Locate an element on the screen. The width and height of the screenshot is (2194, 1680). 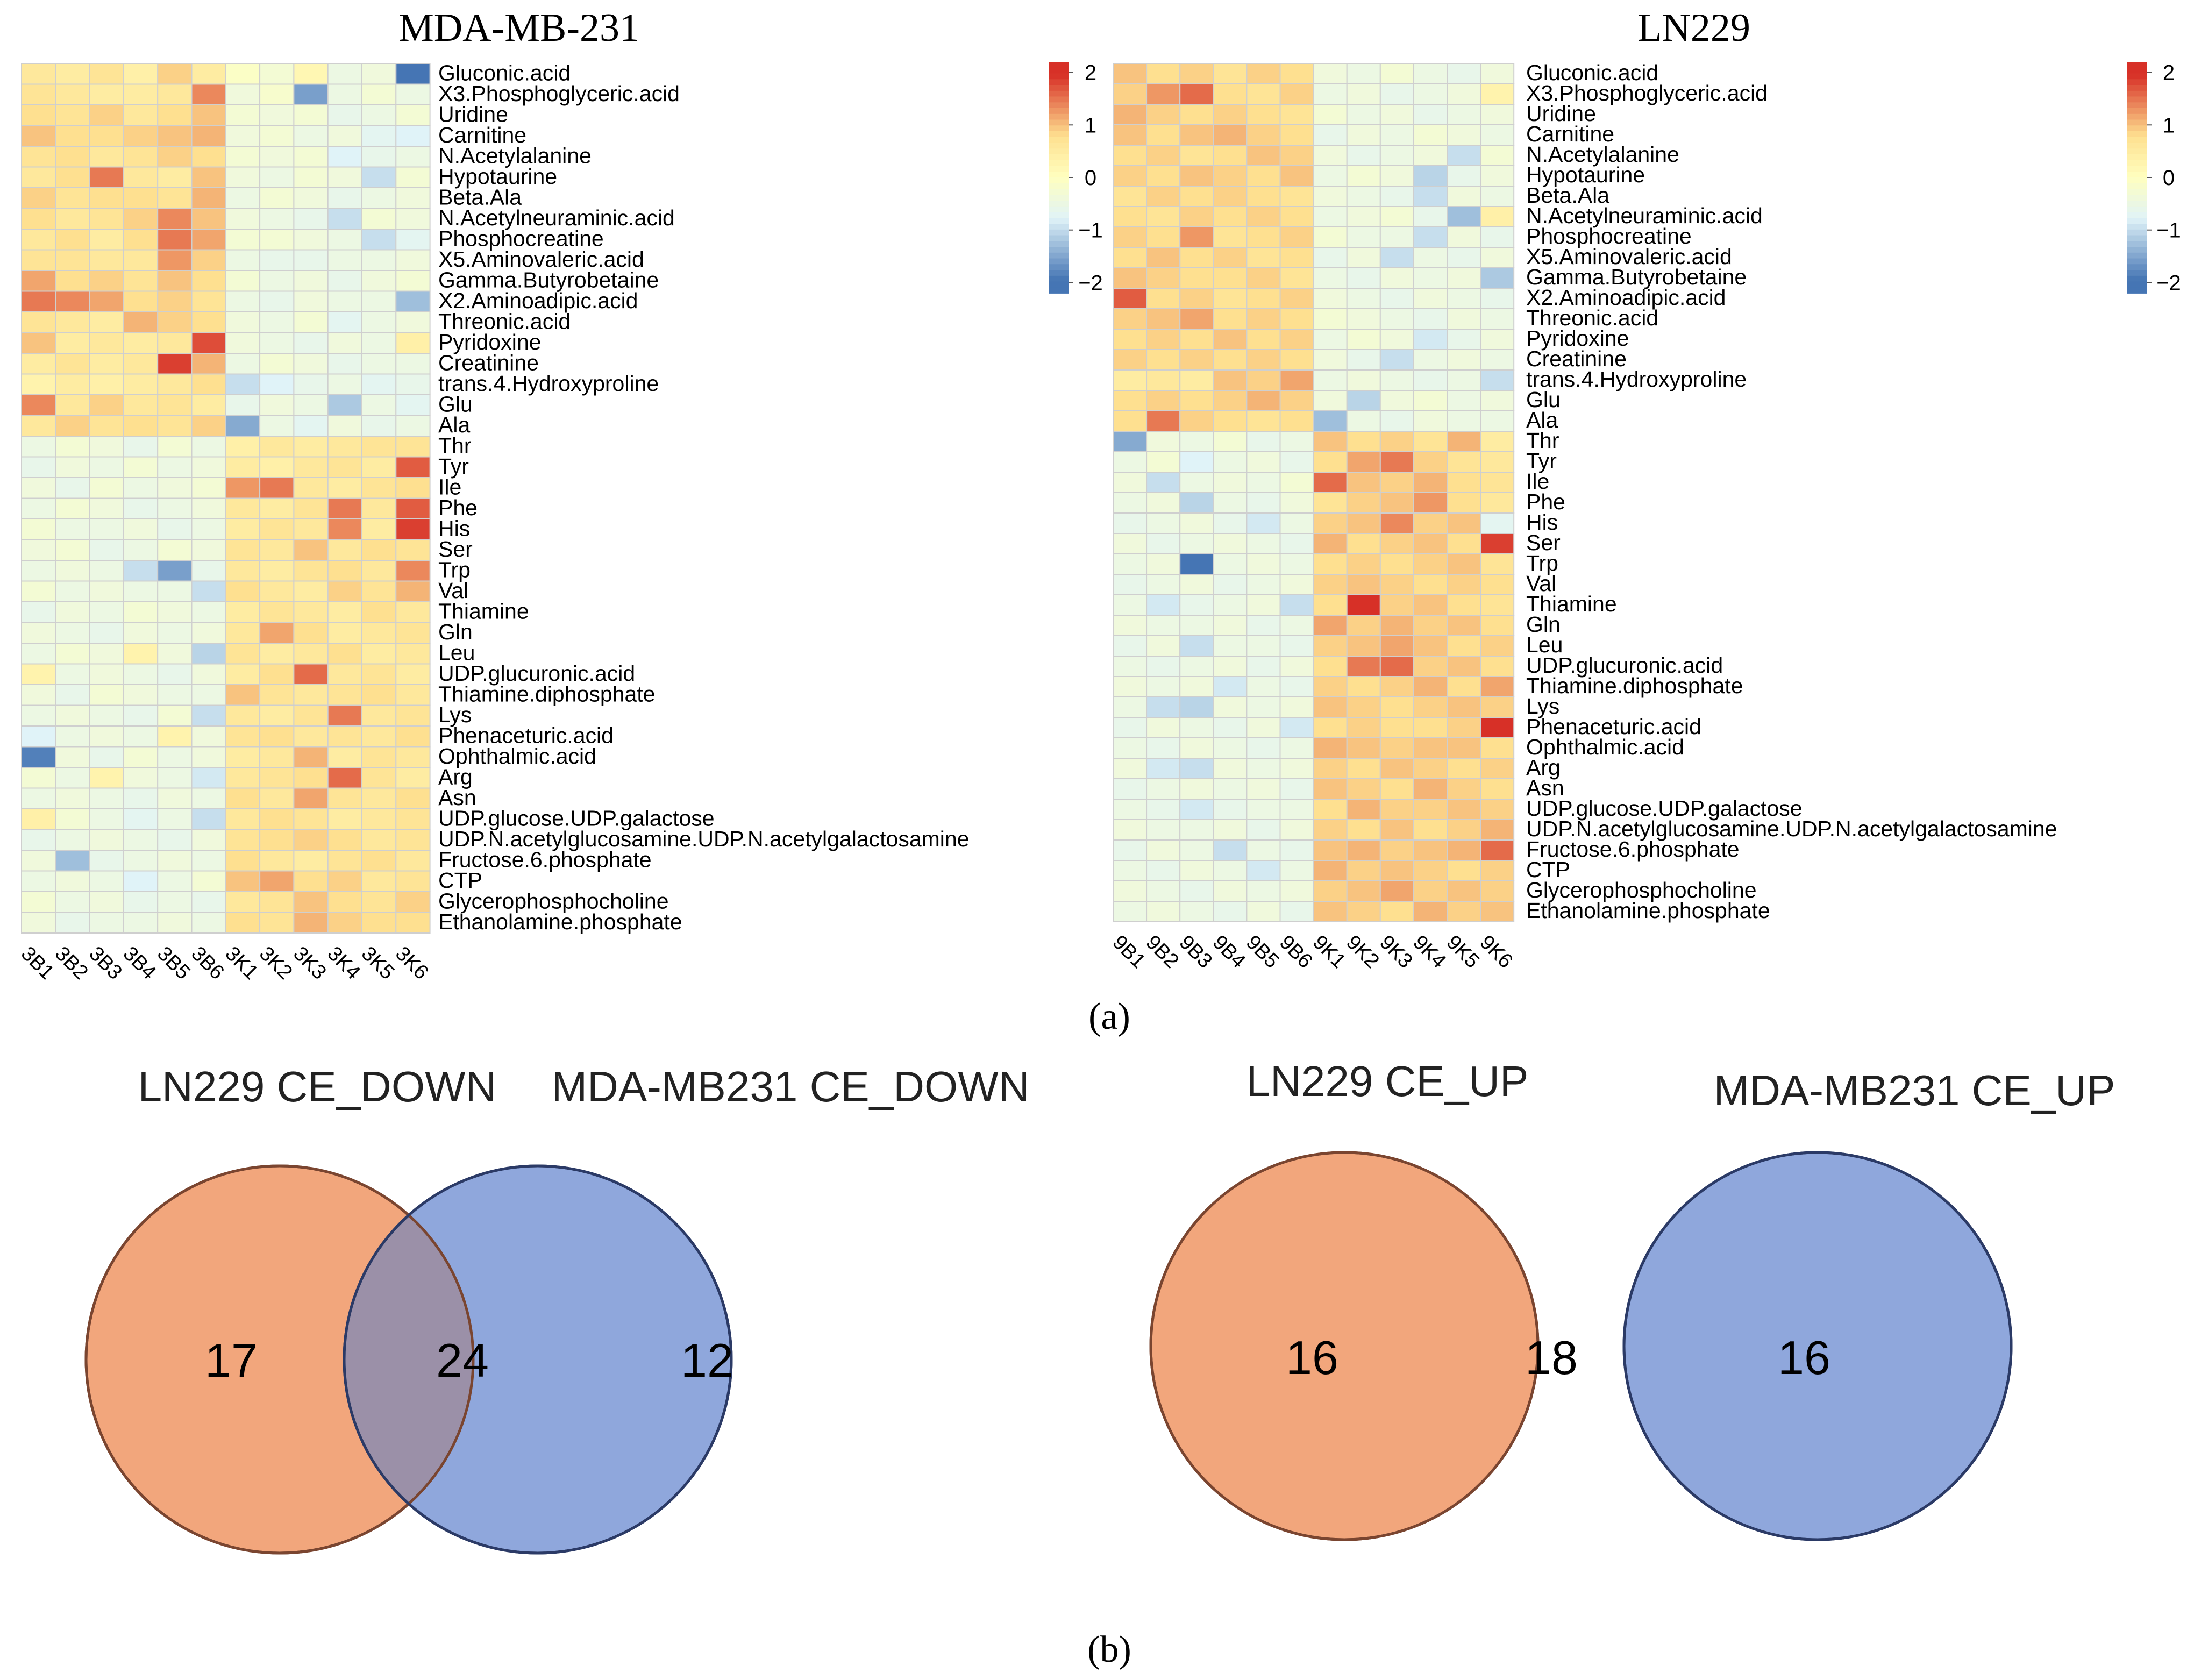
row-label: Phenaceturic.acid is located at coordinates (526, 736).